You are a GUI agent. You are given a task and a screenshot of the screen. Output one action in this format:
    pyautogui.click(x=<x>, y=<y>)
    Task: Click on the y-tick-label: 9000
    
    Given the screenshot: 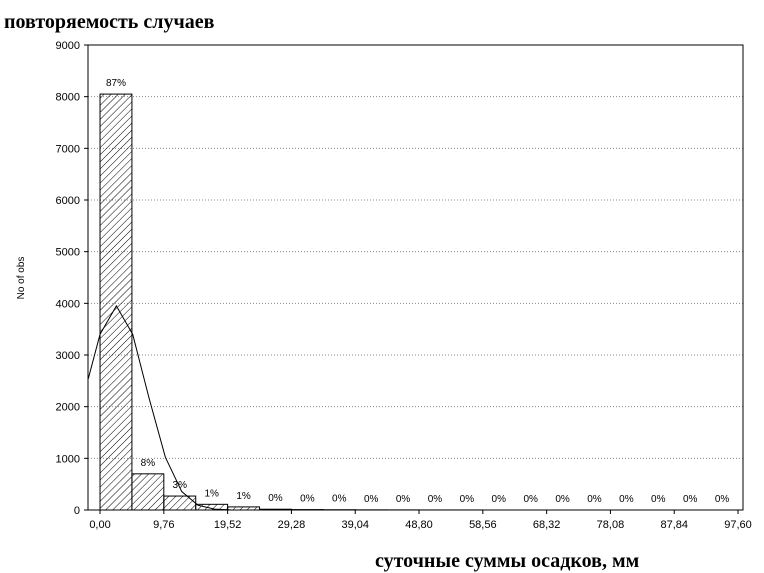 What is the action you would take?
    pyautogui.click(x=68, y=46)
    